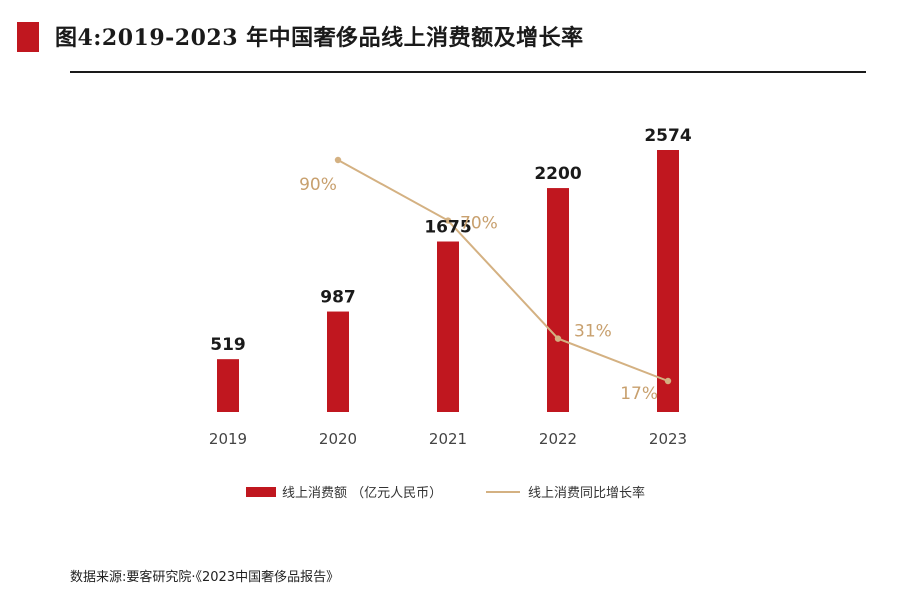  I want to click on bar-value-label-2023: 2574, so click(667, 136).